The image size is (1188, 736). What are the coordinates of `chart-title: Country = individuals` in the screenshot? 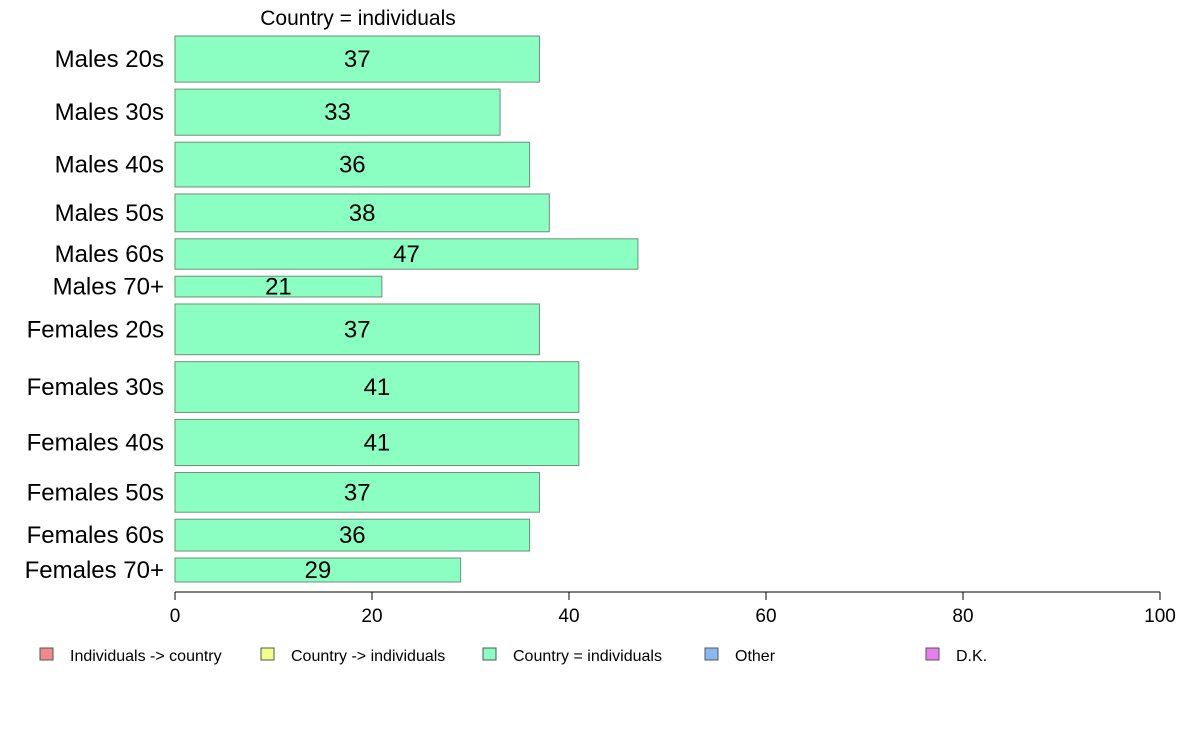 It's located at (358, 18).